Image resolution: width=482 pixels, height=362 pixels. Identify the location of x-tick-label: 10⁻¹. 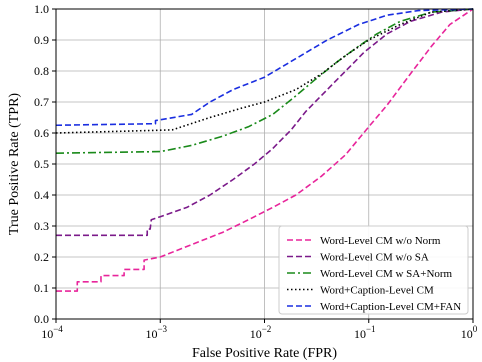
(365, 332).